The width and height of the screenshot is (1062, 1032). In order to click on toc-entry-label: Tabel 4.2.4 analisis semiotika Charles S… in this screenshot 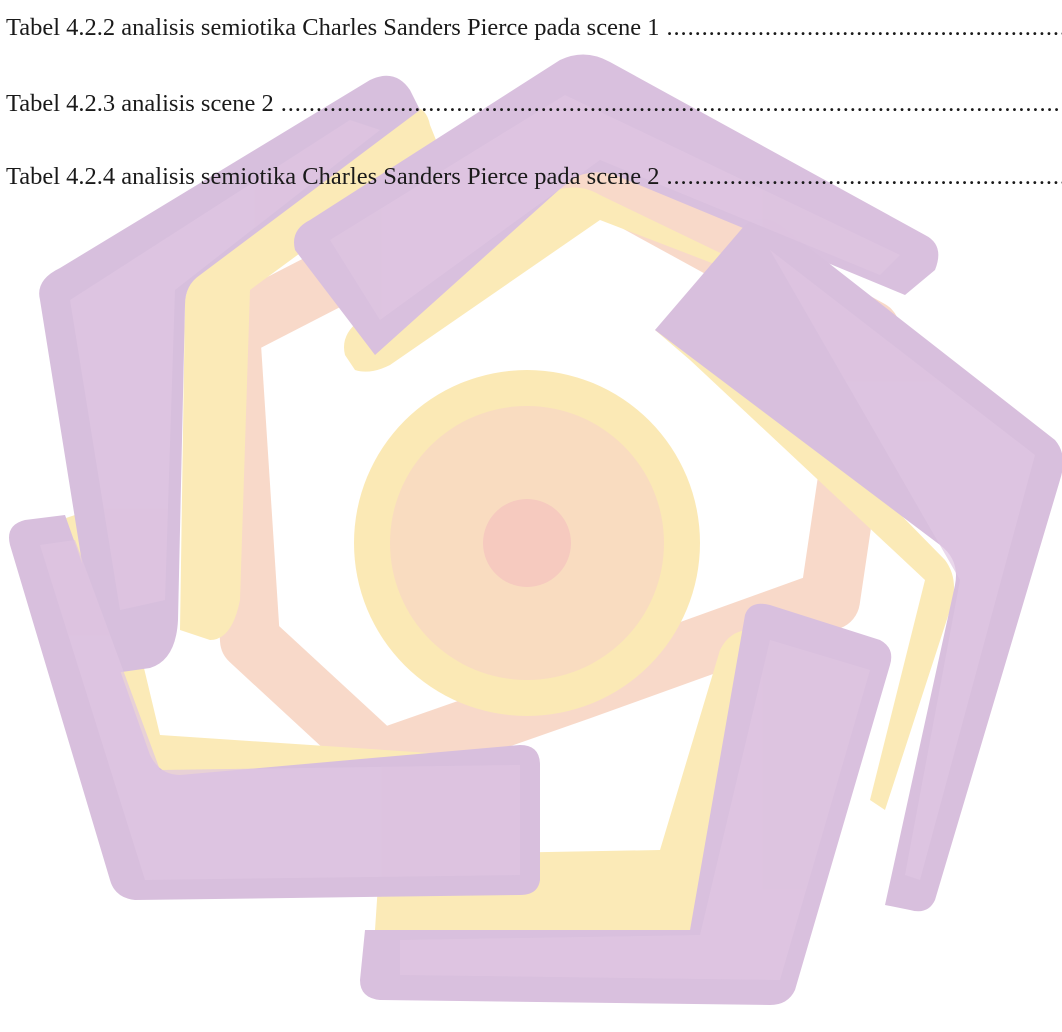, I will do `click(333, 176)`.